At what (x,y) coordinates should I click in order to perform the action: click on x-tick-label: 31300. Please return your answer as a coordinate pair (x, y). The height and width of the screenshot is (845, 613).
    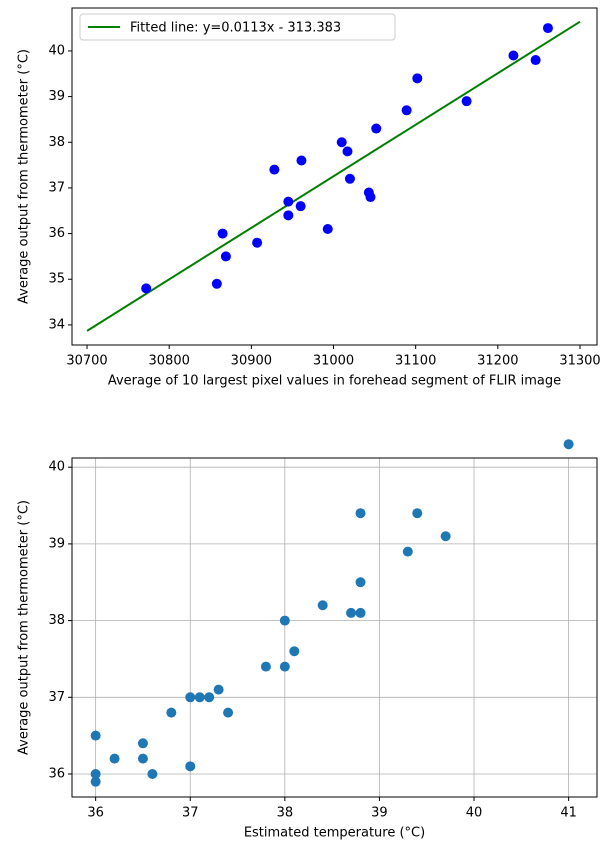
    Looking at the image, I should click on (579, 361).